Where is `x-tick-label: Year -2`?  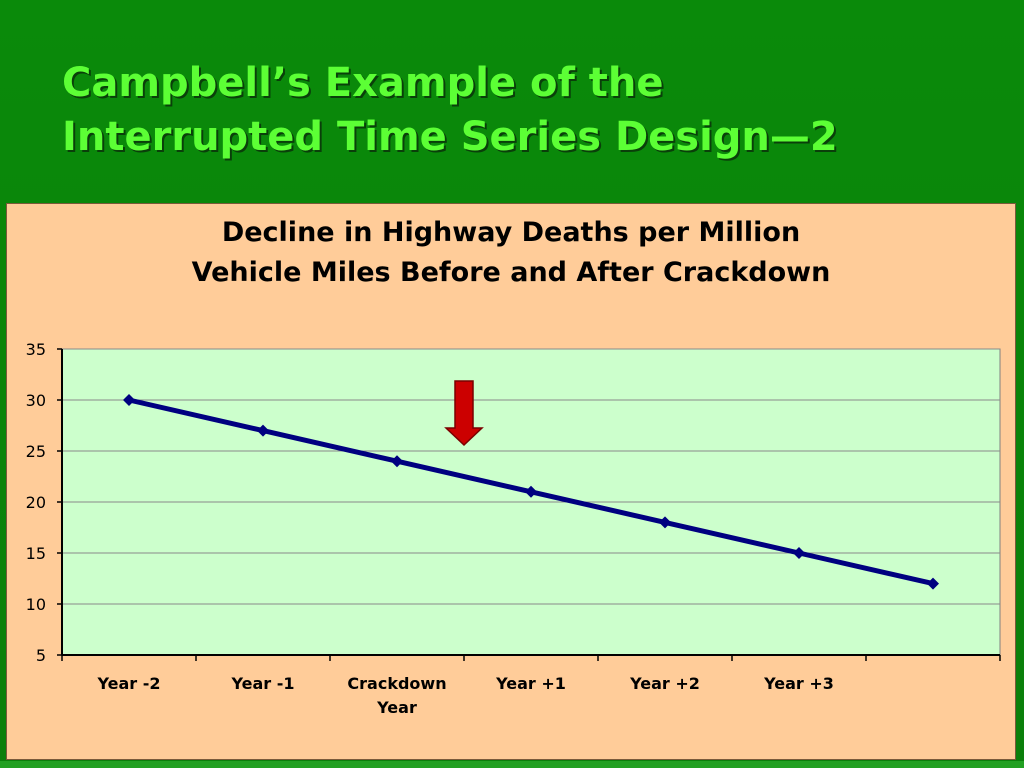
x-tick-label: Year -2 is located at coordinates (129, 683).